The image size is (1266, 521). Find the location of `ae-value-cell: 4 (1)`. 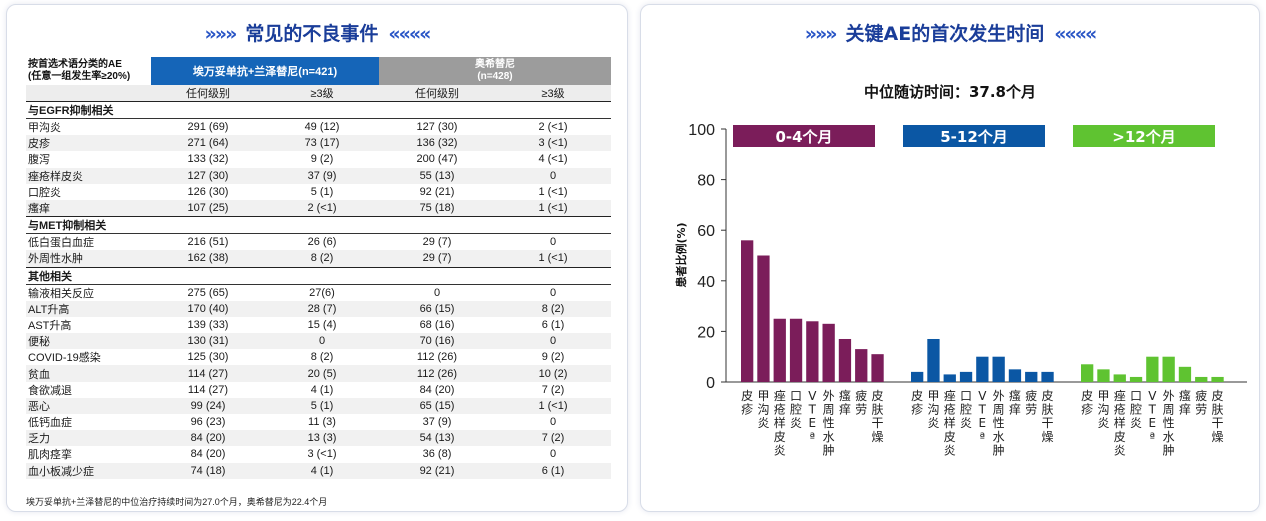

ae-value-cell: 4 (1) is located at coordinates (322, 389).